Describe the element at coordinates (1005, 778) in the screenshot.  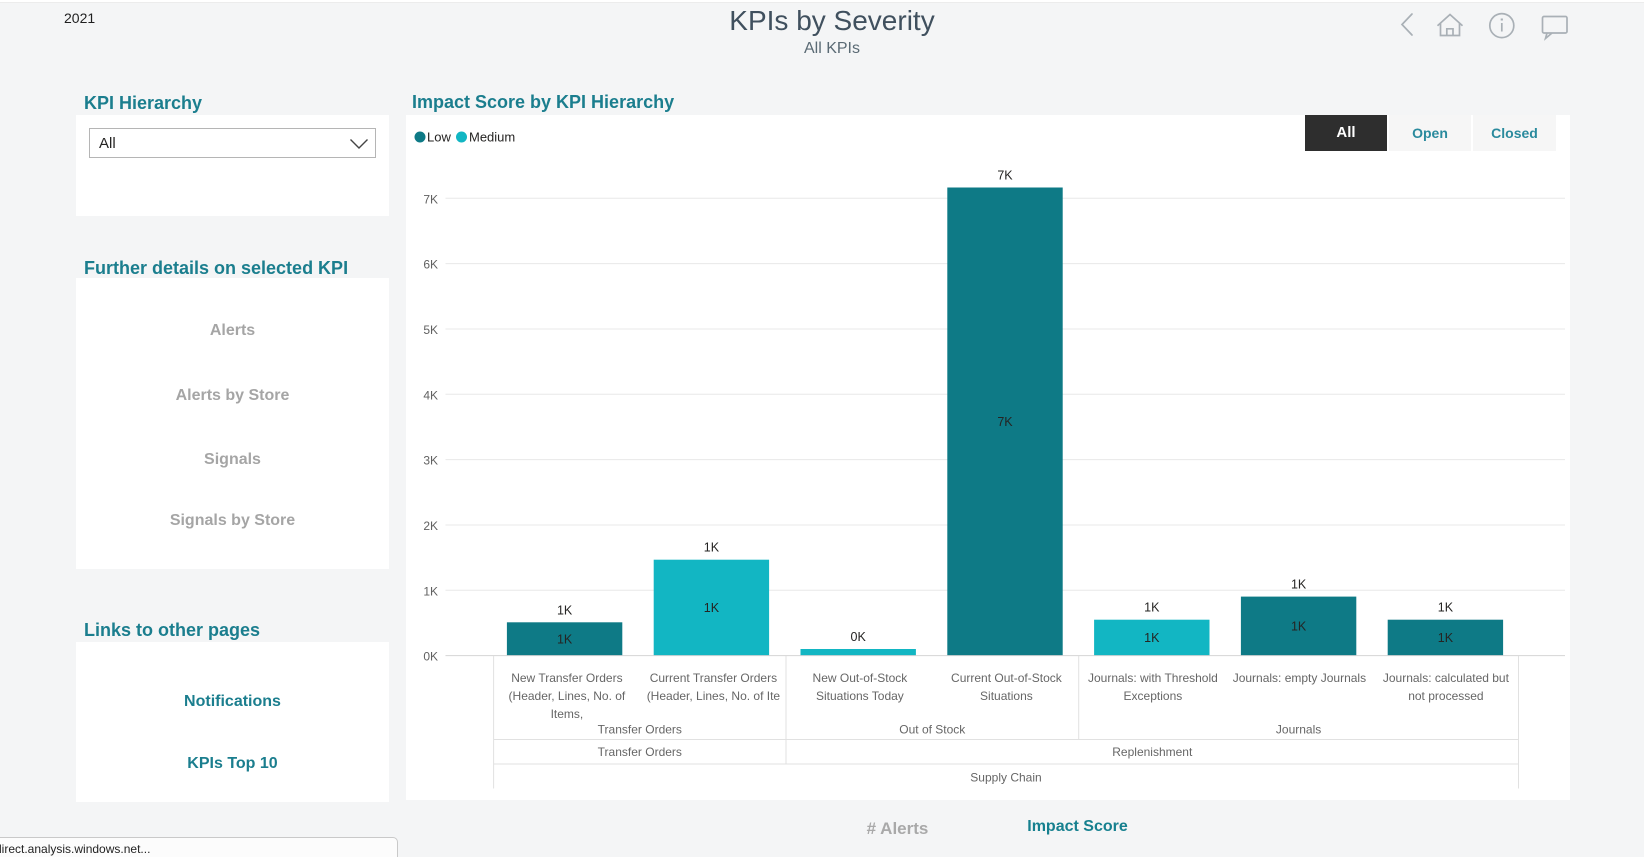
I see `svg-text: Supply Chain` at that location.